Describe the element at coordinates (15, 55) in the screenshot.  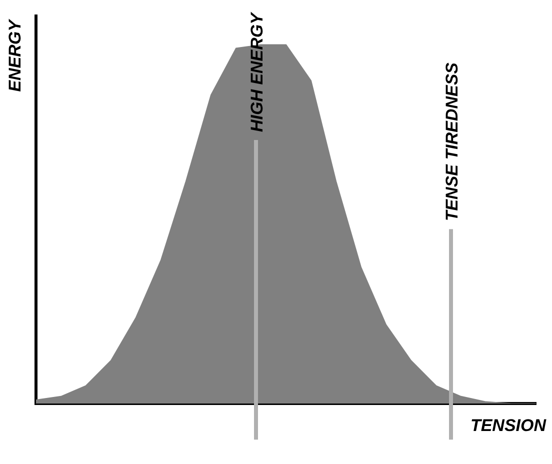
I see `y-axis-title: ENERGY` at that location.